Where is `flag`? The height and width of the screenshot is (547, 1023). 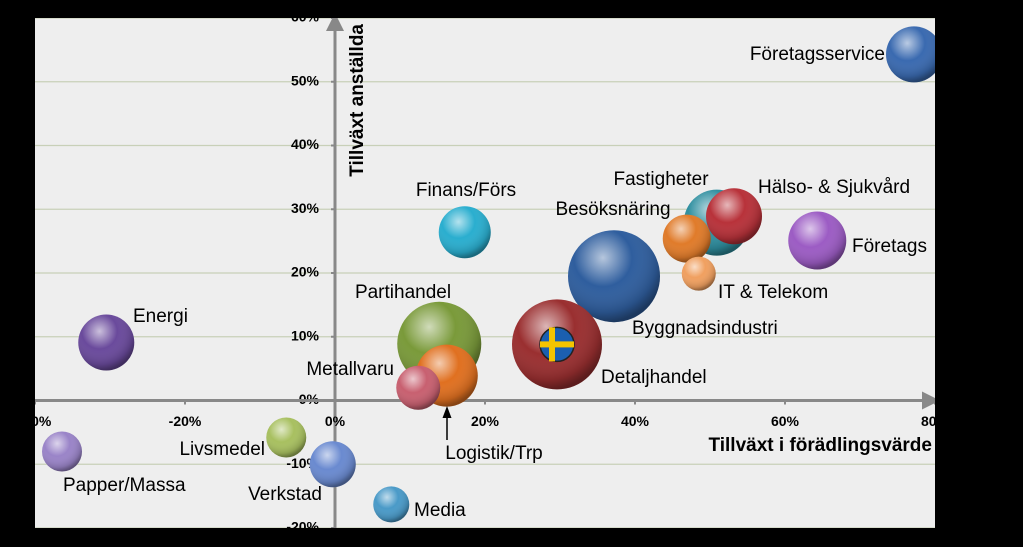 flag is located at coordinates (557, 344).